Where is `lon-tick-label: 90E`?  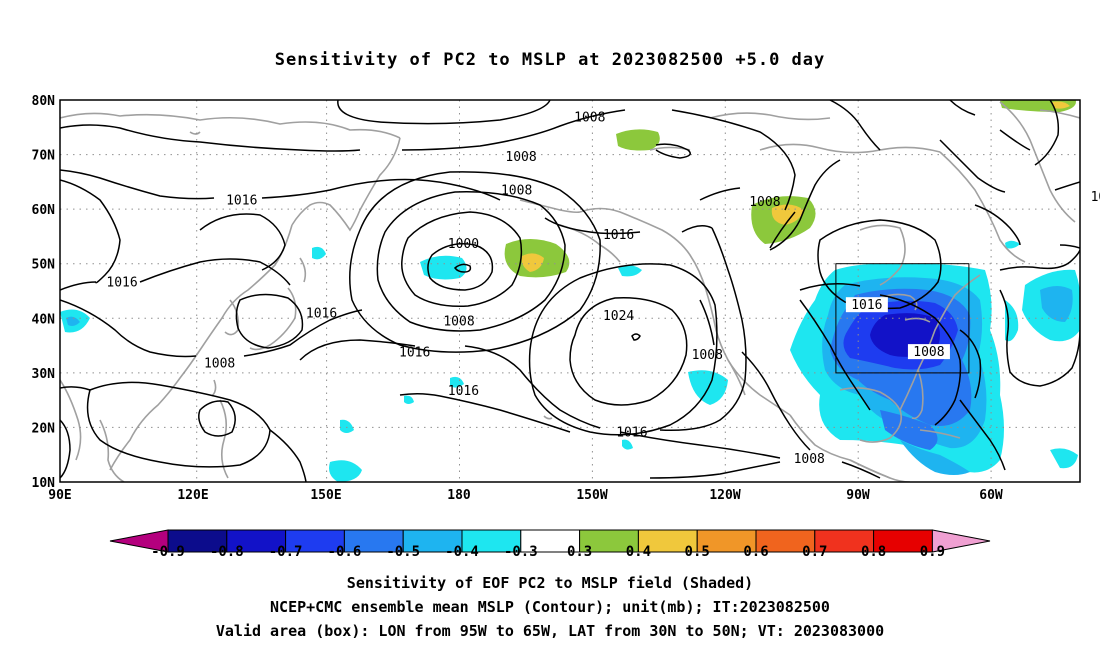 lon-tick-label: 90E is located at coordinates (59, 495).